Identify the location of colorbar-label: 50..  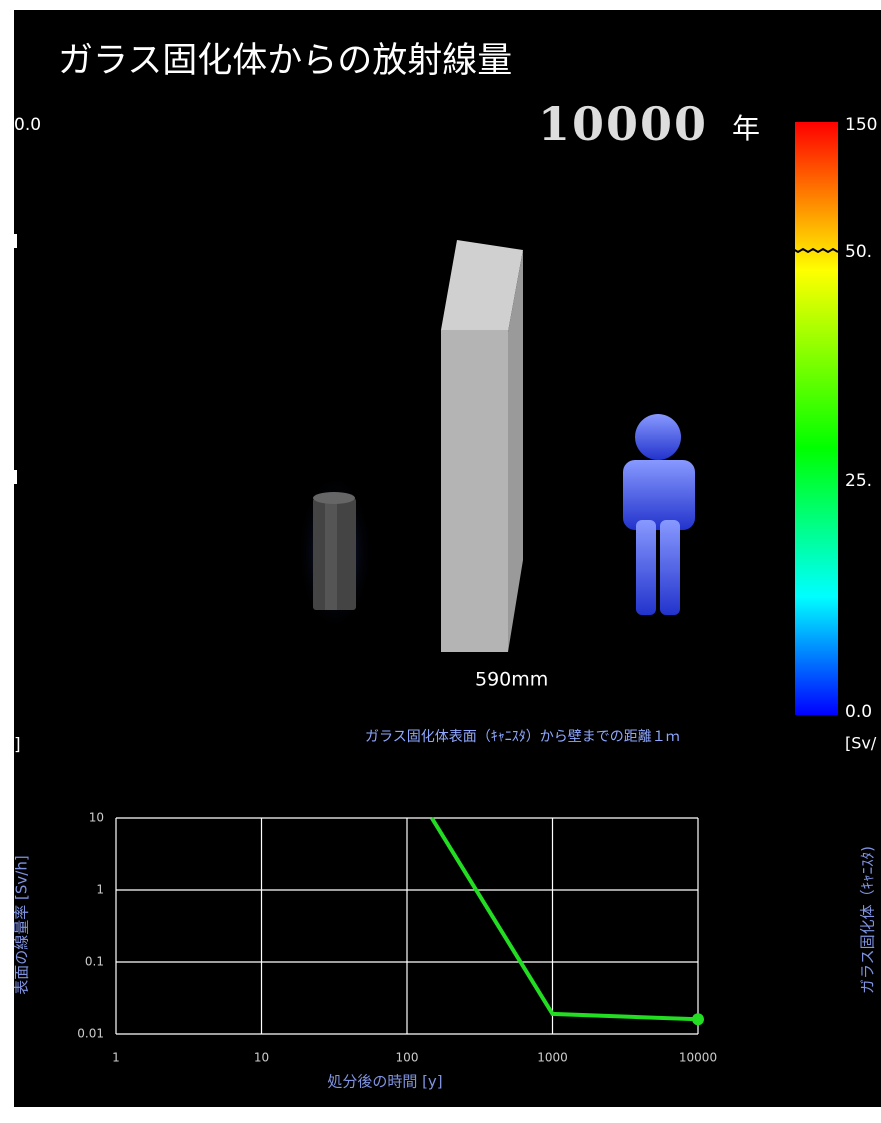
(858, 252).